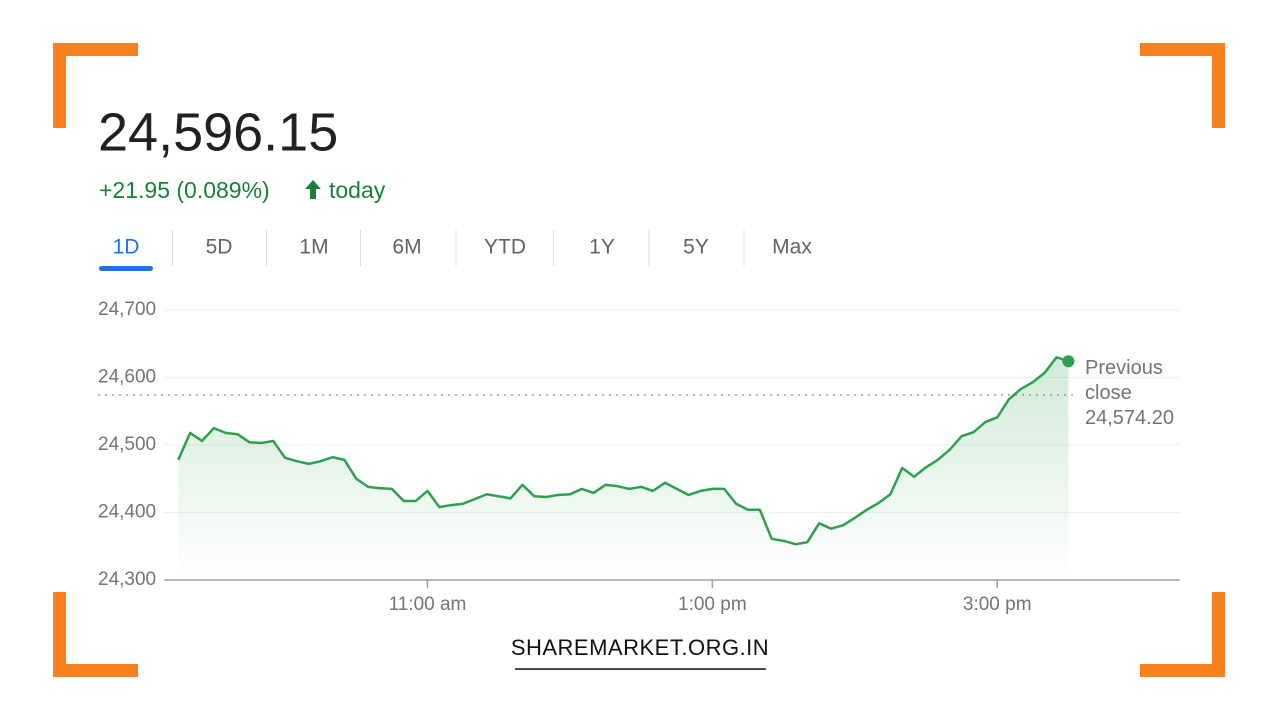 Image resolution: width=1280 pixels, height=720 pixels. What do you see at coordinates (696, 247) in the screenshot?
I see `tab: 5Y` at bounding box center [696, 247].